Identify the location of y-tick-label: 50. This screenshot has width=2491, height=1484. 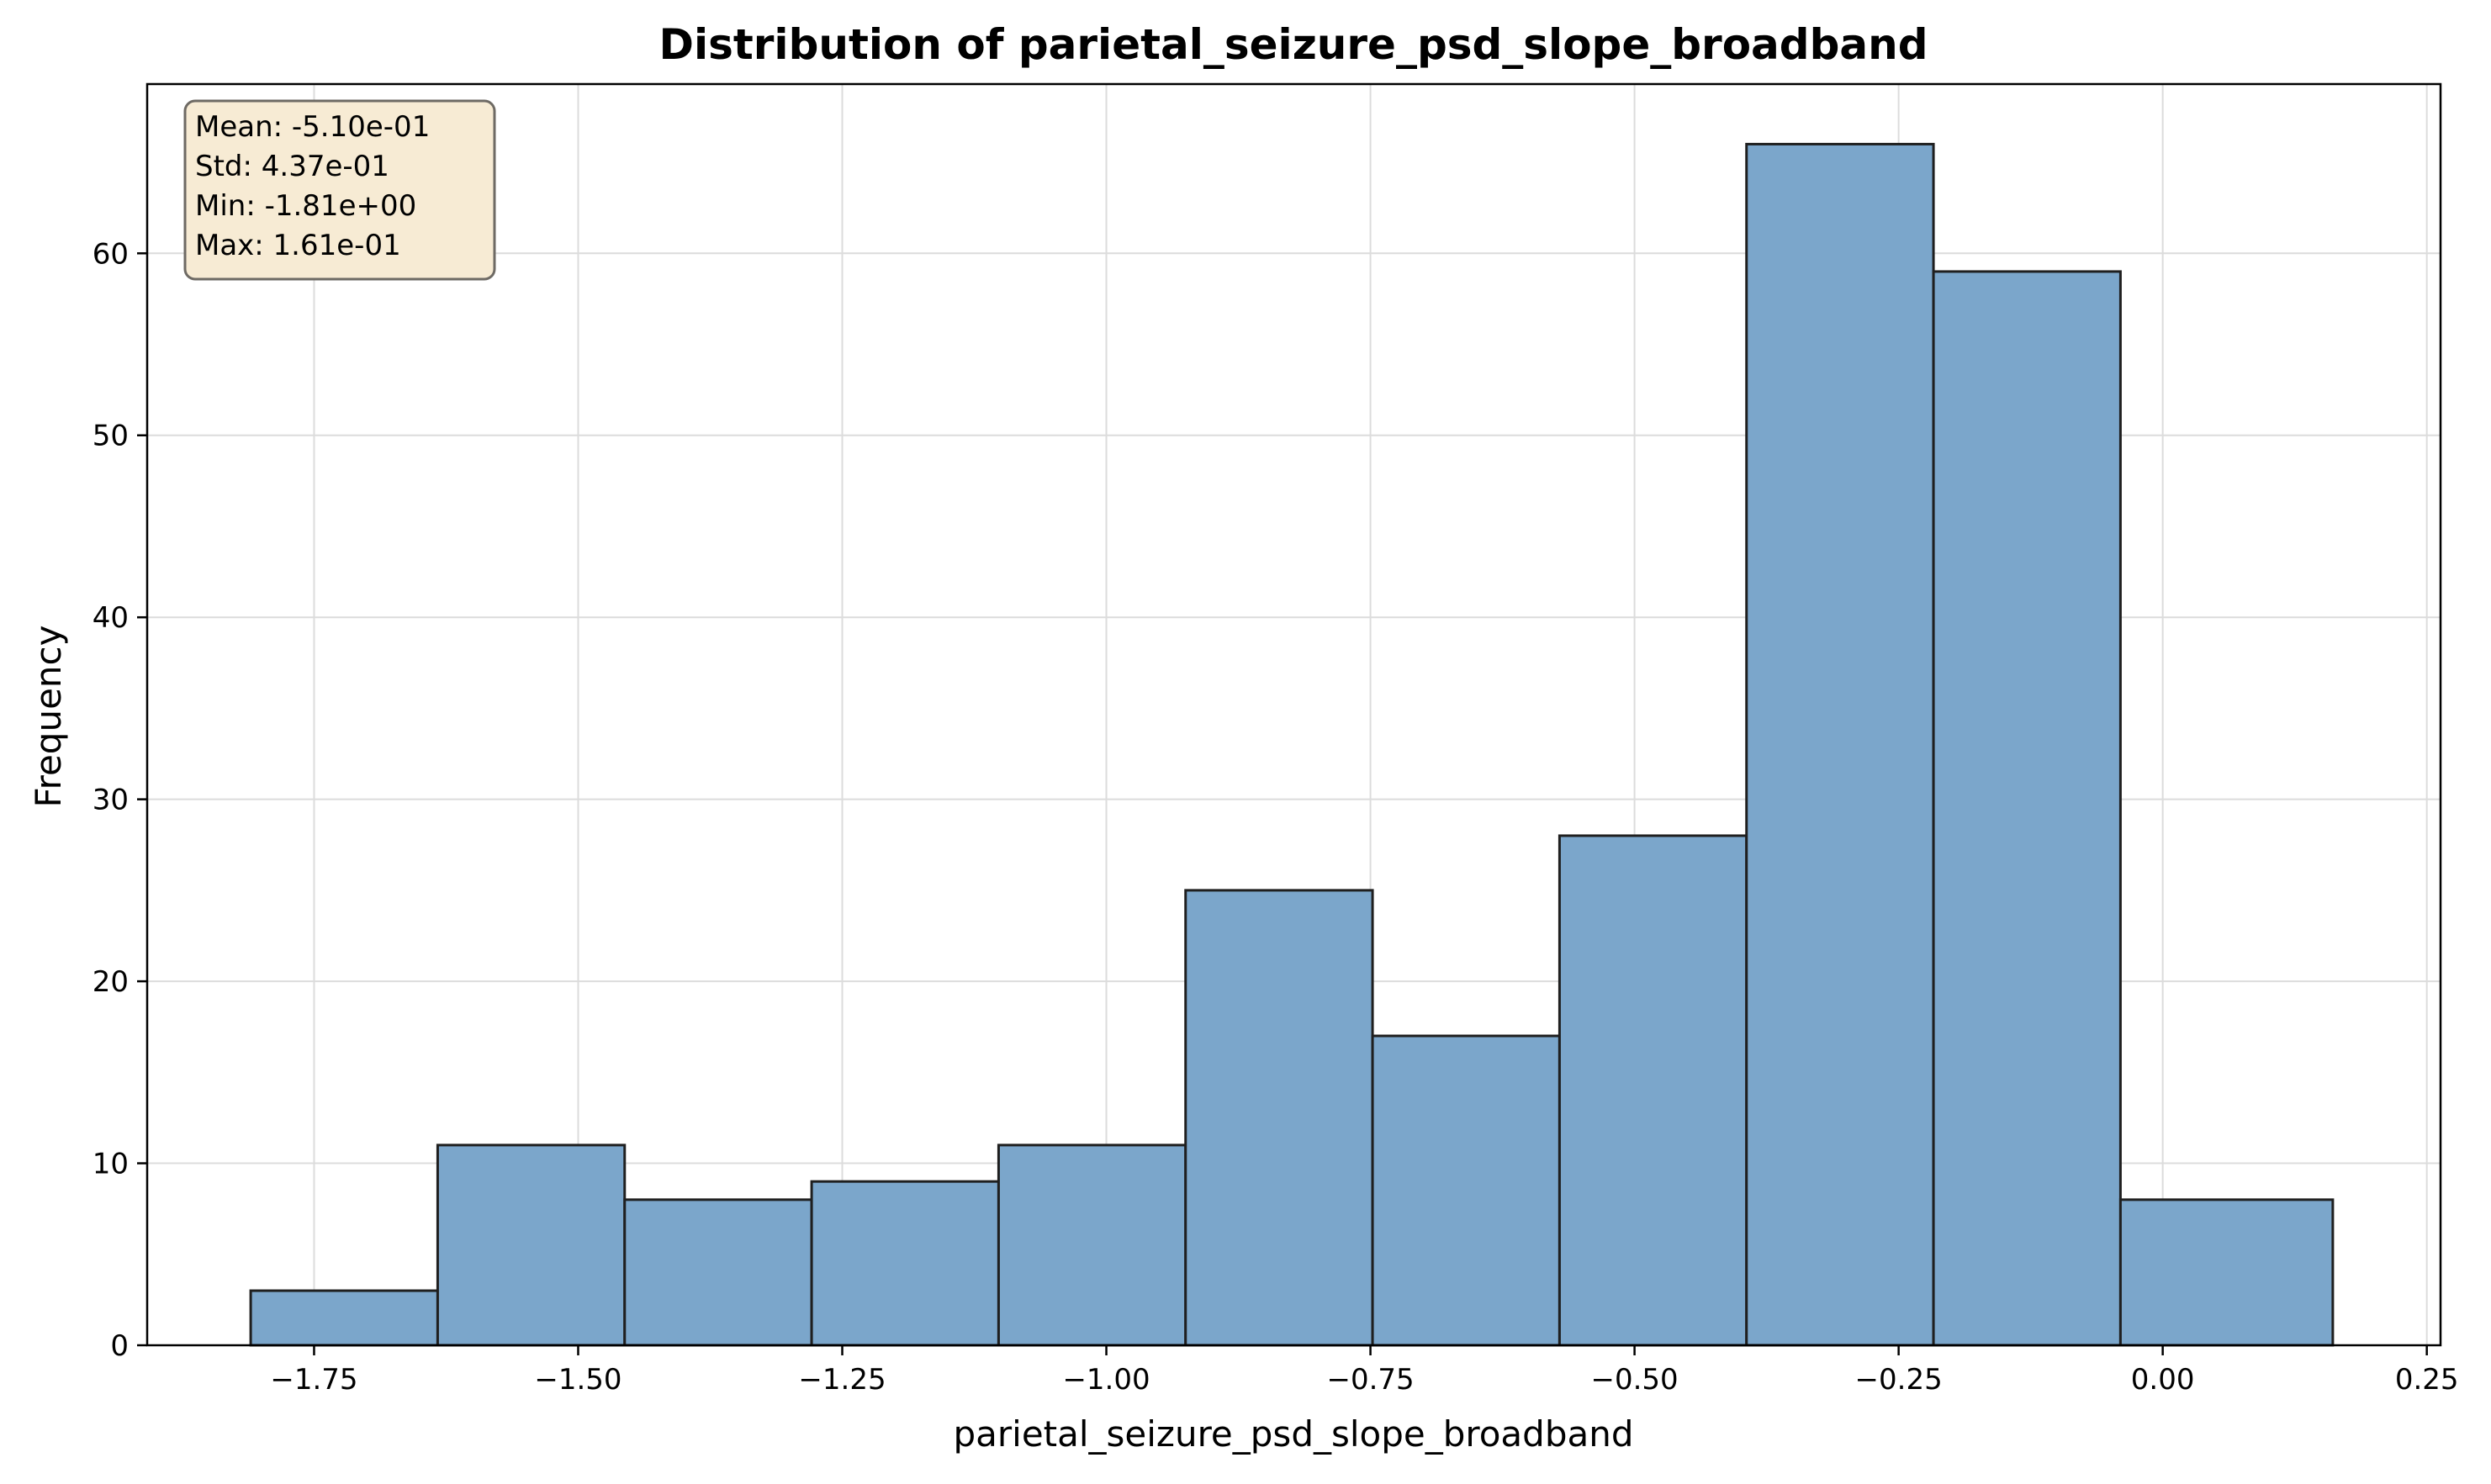
(111, 436).